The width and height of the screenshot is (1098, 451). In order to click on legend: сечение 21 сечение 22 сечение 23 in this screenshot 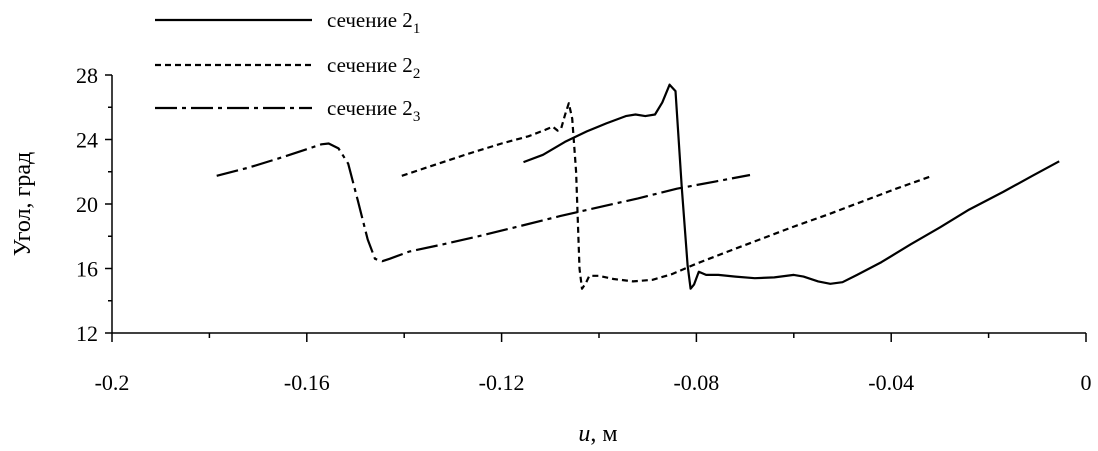, I will do `click(287, 66)`.